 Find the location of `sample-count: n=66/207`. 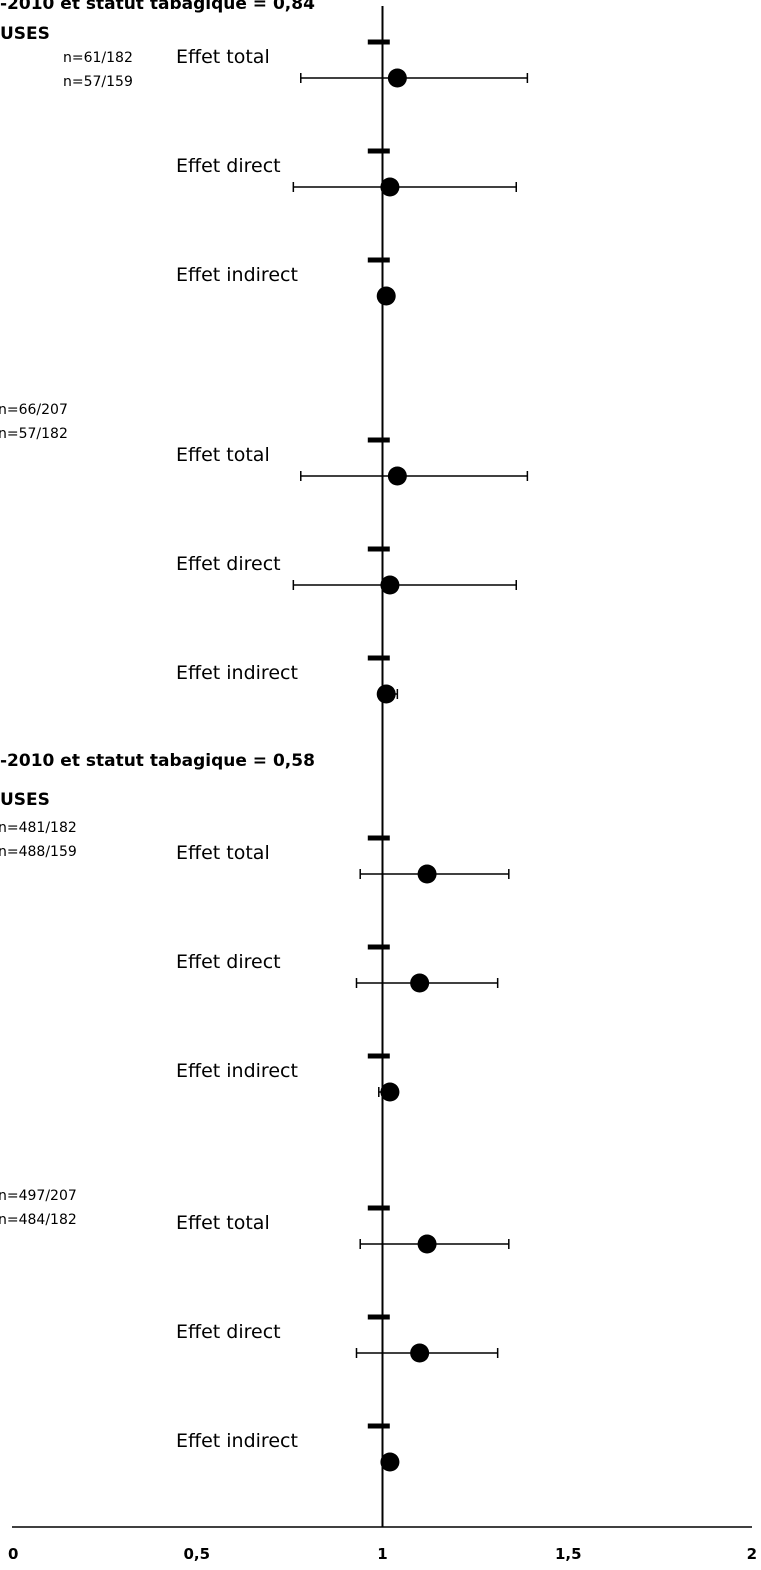

sample-count: n=66/207 is located at coordinates (34, 410).